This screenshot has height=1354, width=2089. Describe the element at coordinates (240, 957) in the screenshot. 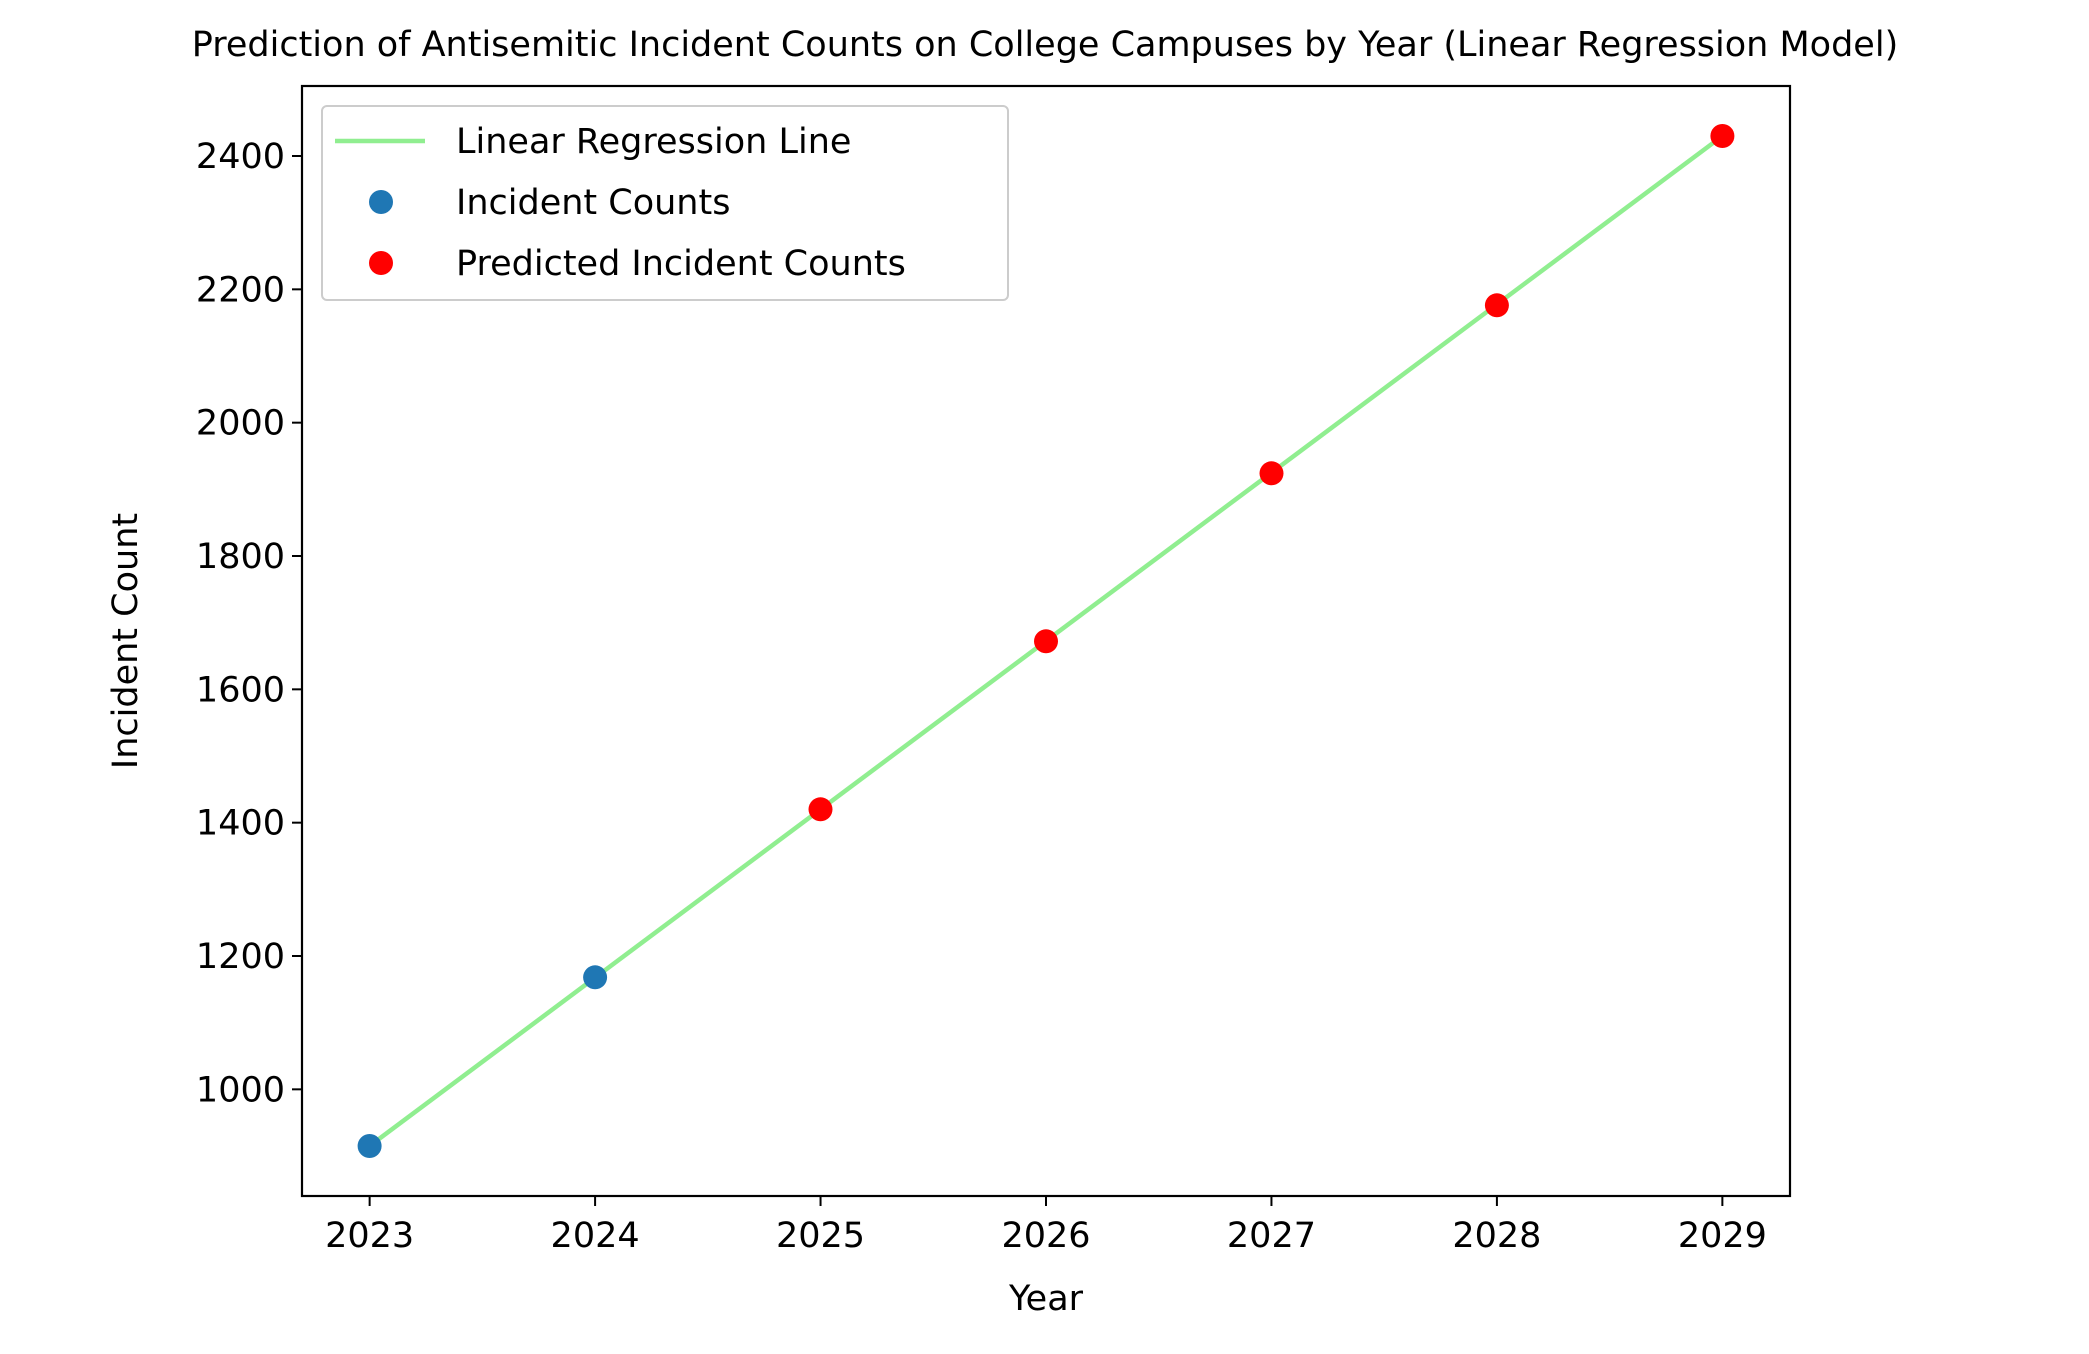

I see `y-tick-label: 1200` at that location.